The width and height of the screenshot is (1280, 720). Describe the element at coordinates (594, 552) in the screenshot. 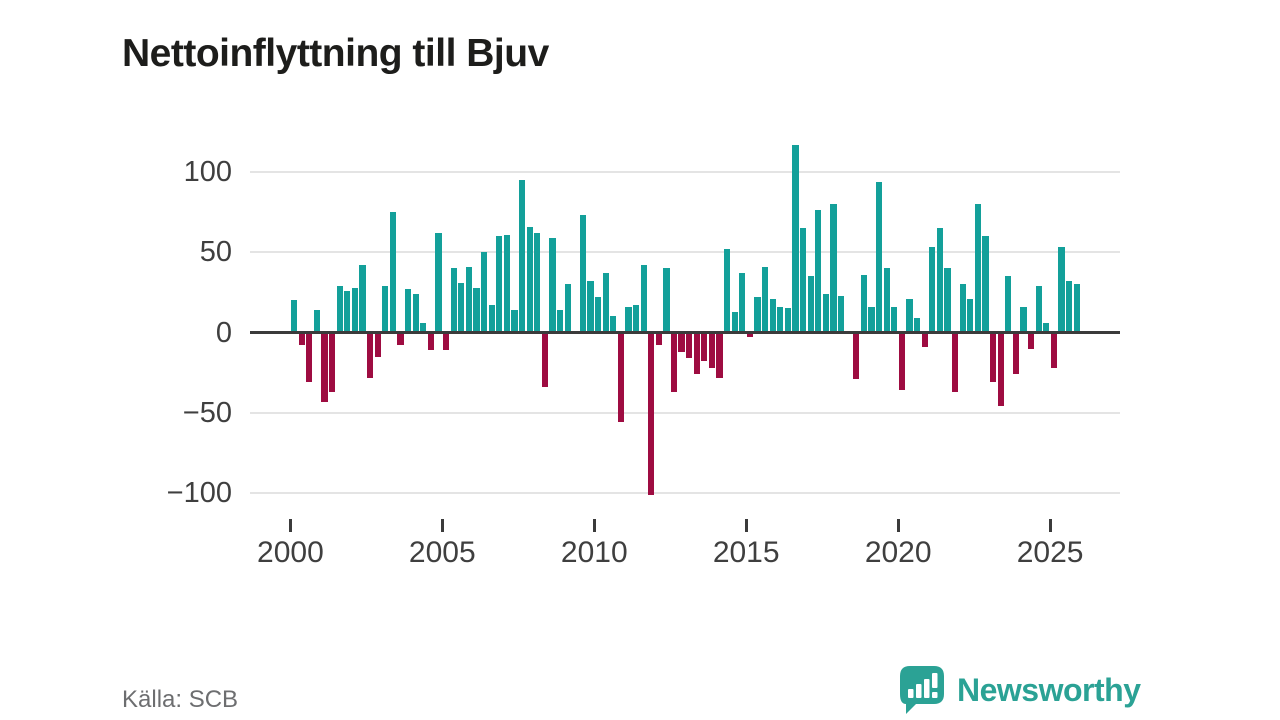

I see `x-axis-tick-label: 2010` at that location.